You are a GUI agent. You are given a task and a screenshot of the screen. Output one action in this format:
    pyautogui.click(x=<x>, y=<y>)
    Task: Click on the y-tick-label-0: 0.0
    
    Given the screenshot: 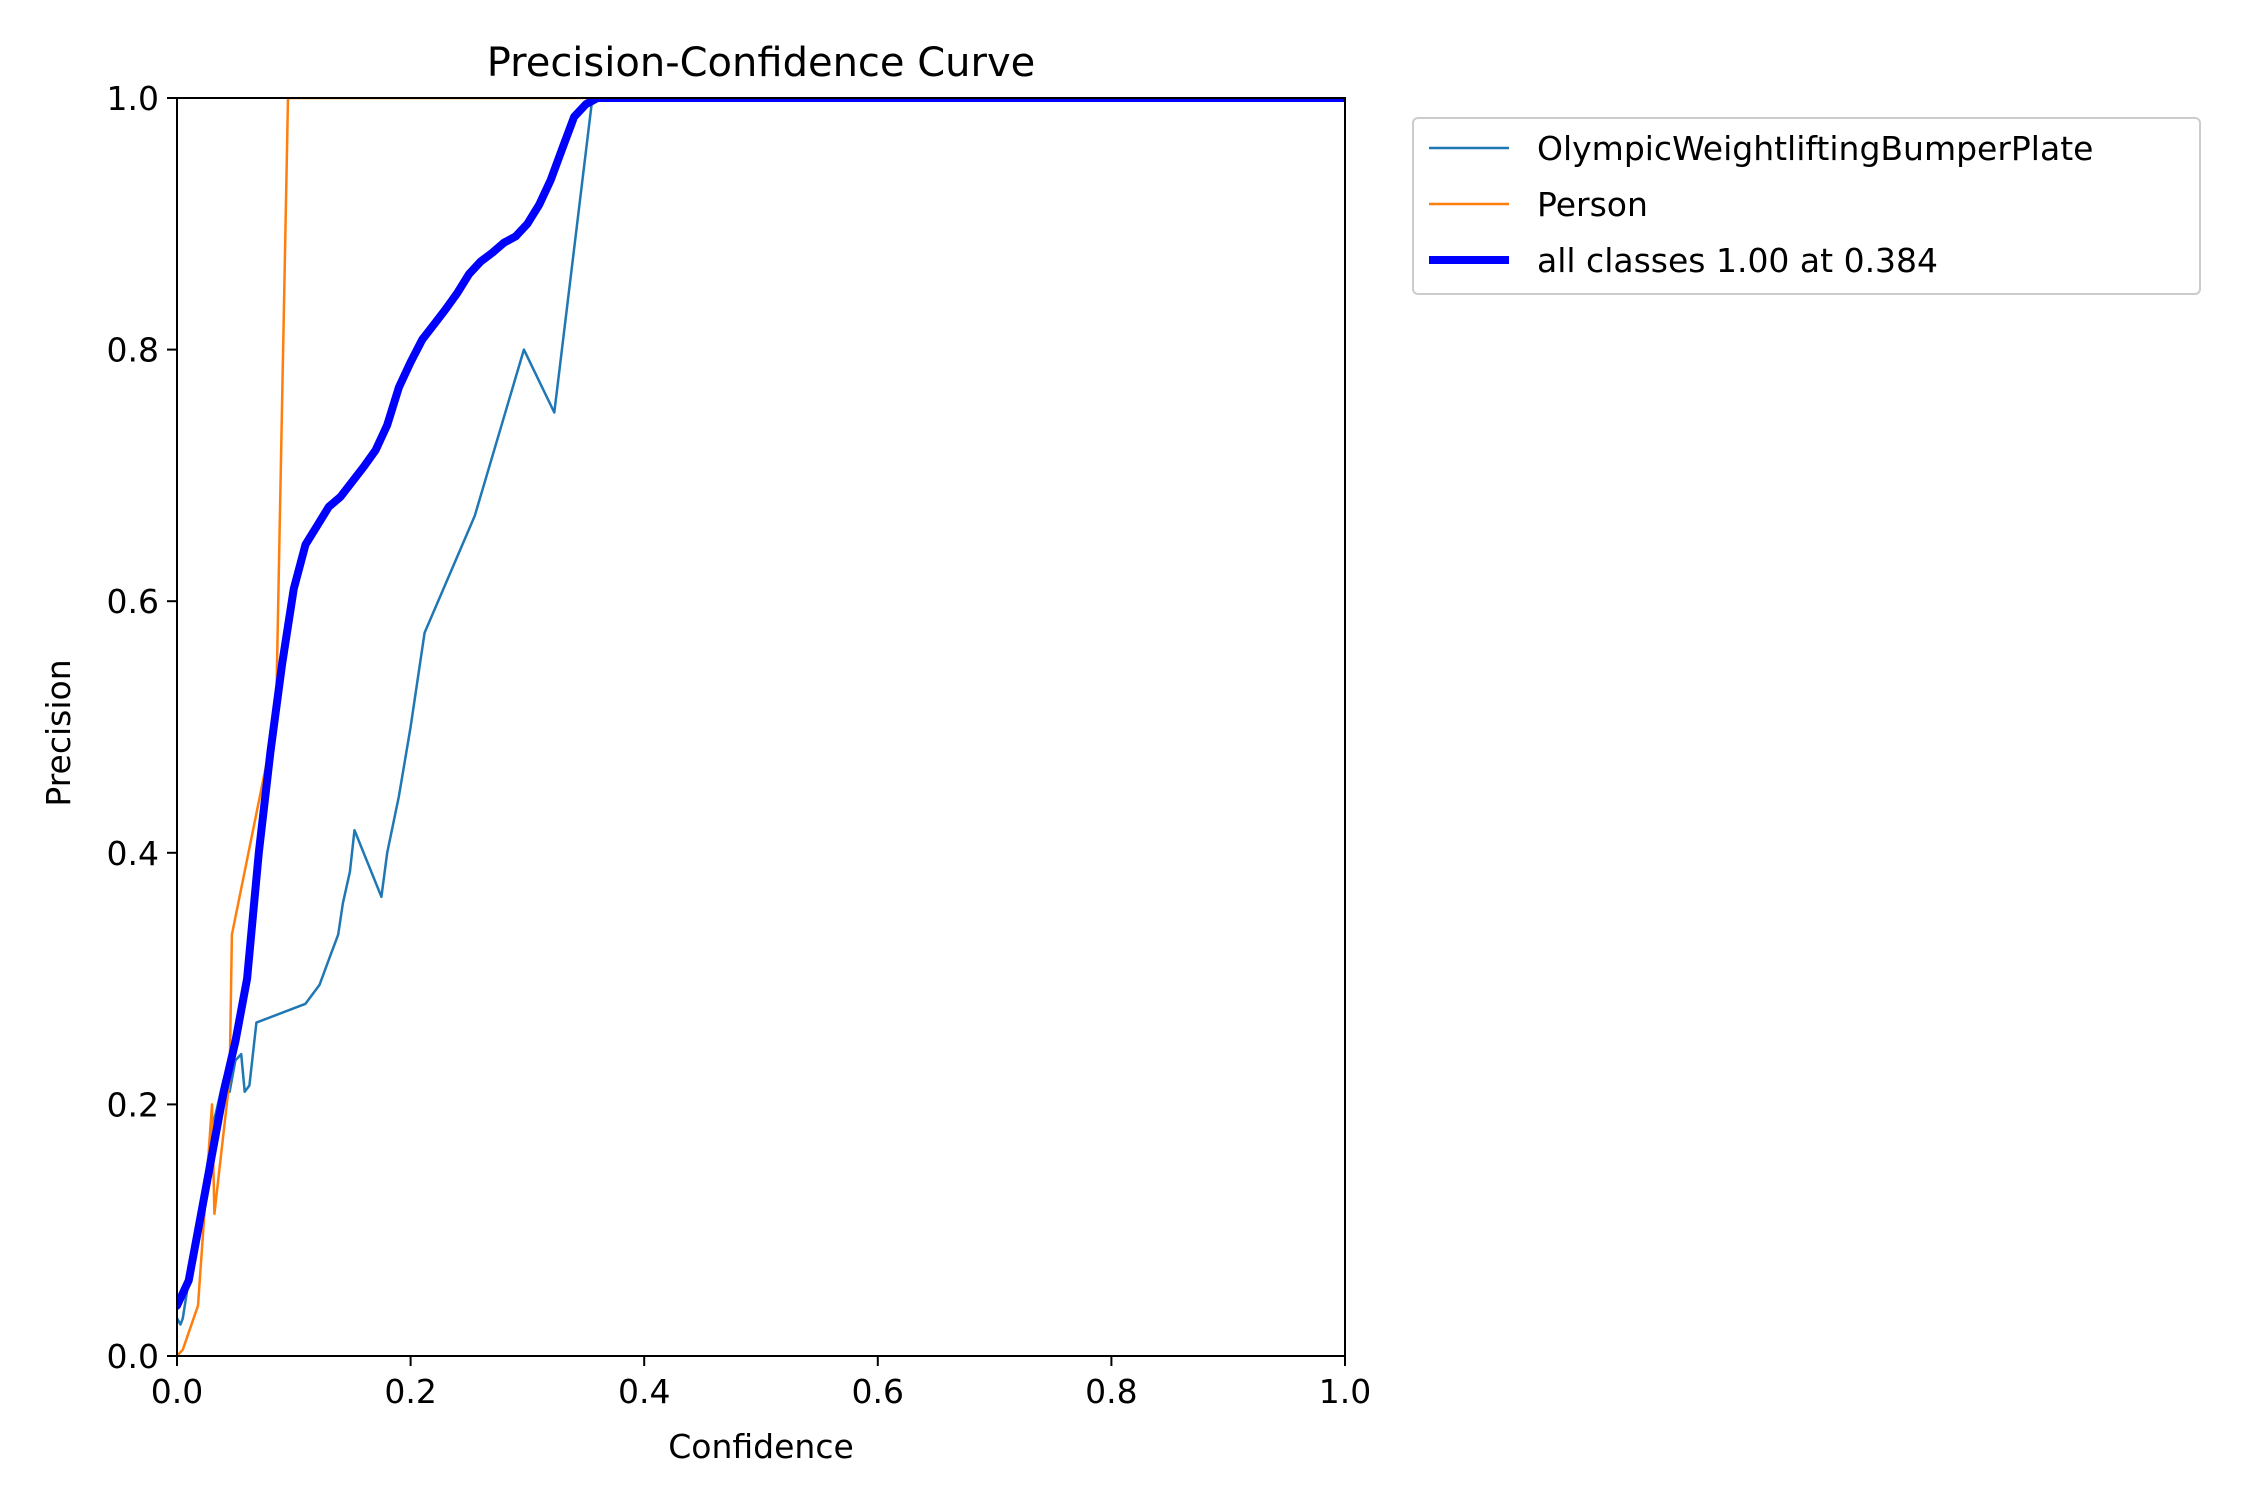 What is the action you would take?
    pyautogui.click(x=133, y=1356)
    